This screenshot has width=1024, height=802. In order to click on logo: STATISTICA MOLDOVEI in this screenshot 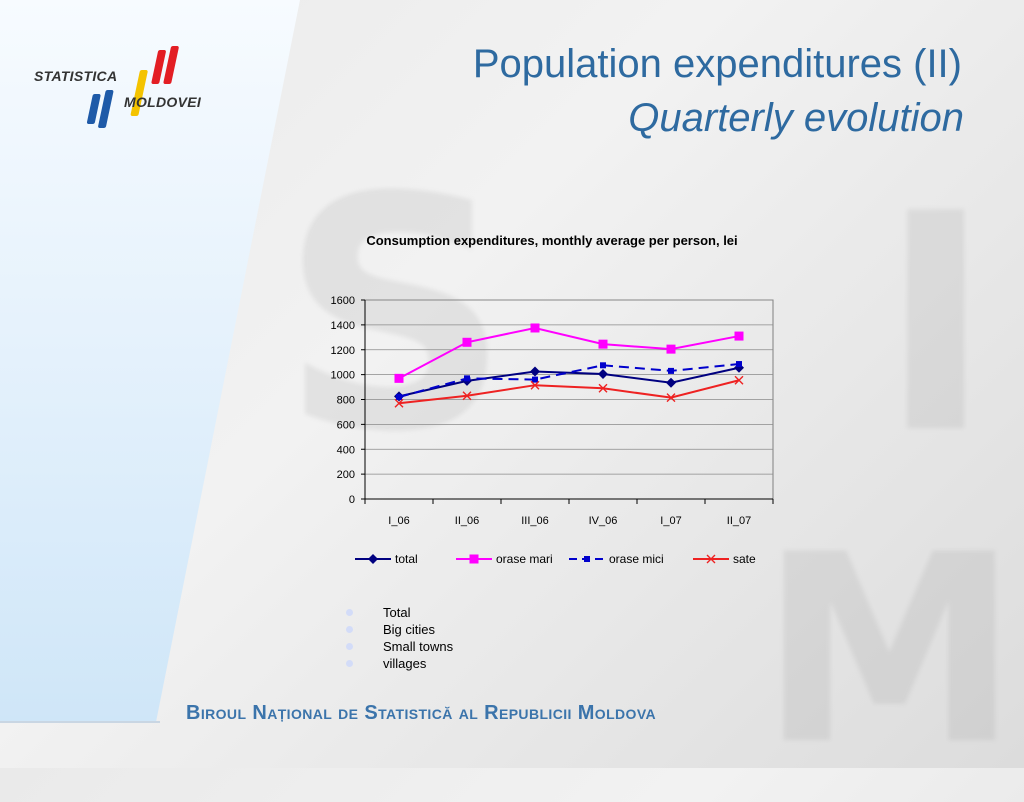, I will do `click(130, 90)`.